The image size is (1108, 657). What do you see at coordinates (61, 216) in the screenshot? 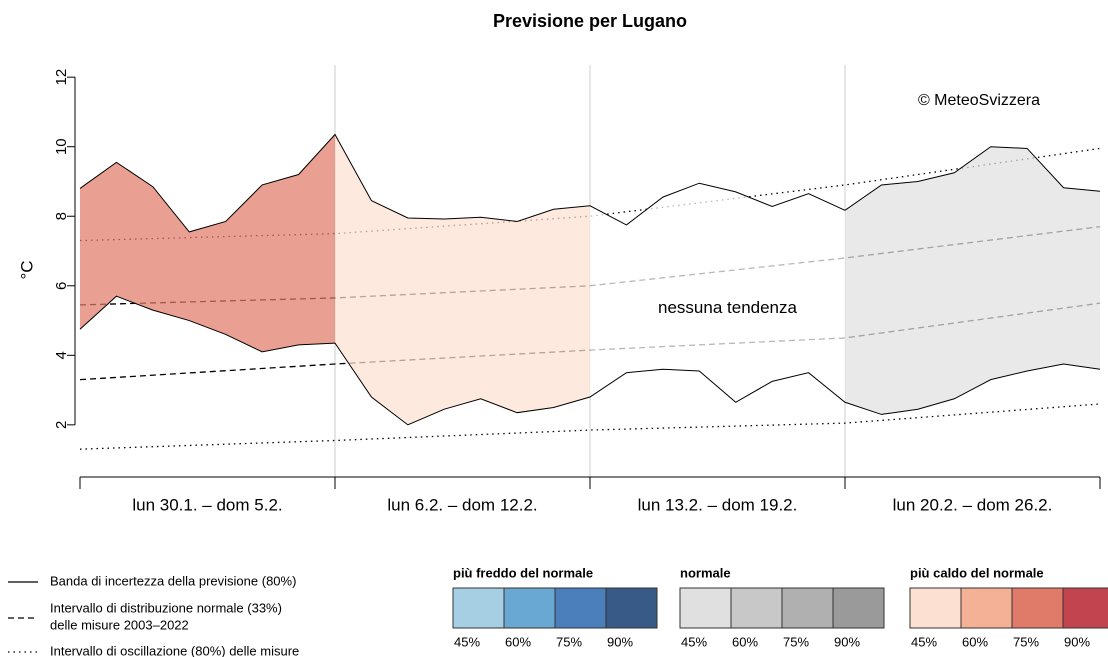
I see `y-tick-label: 8` at bounding box center [61, 216].